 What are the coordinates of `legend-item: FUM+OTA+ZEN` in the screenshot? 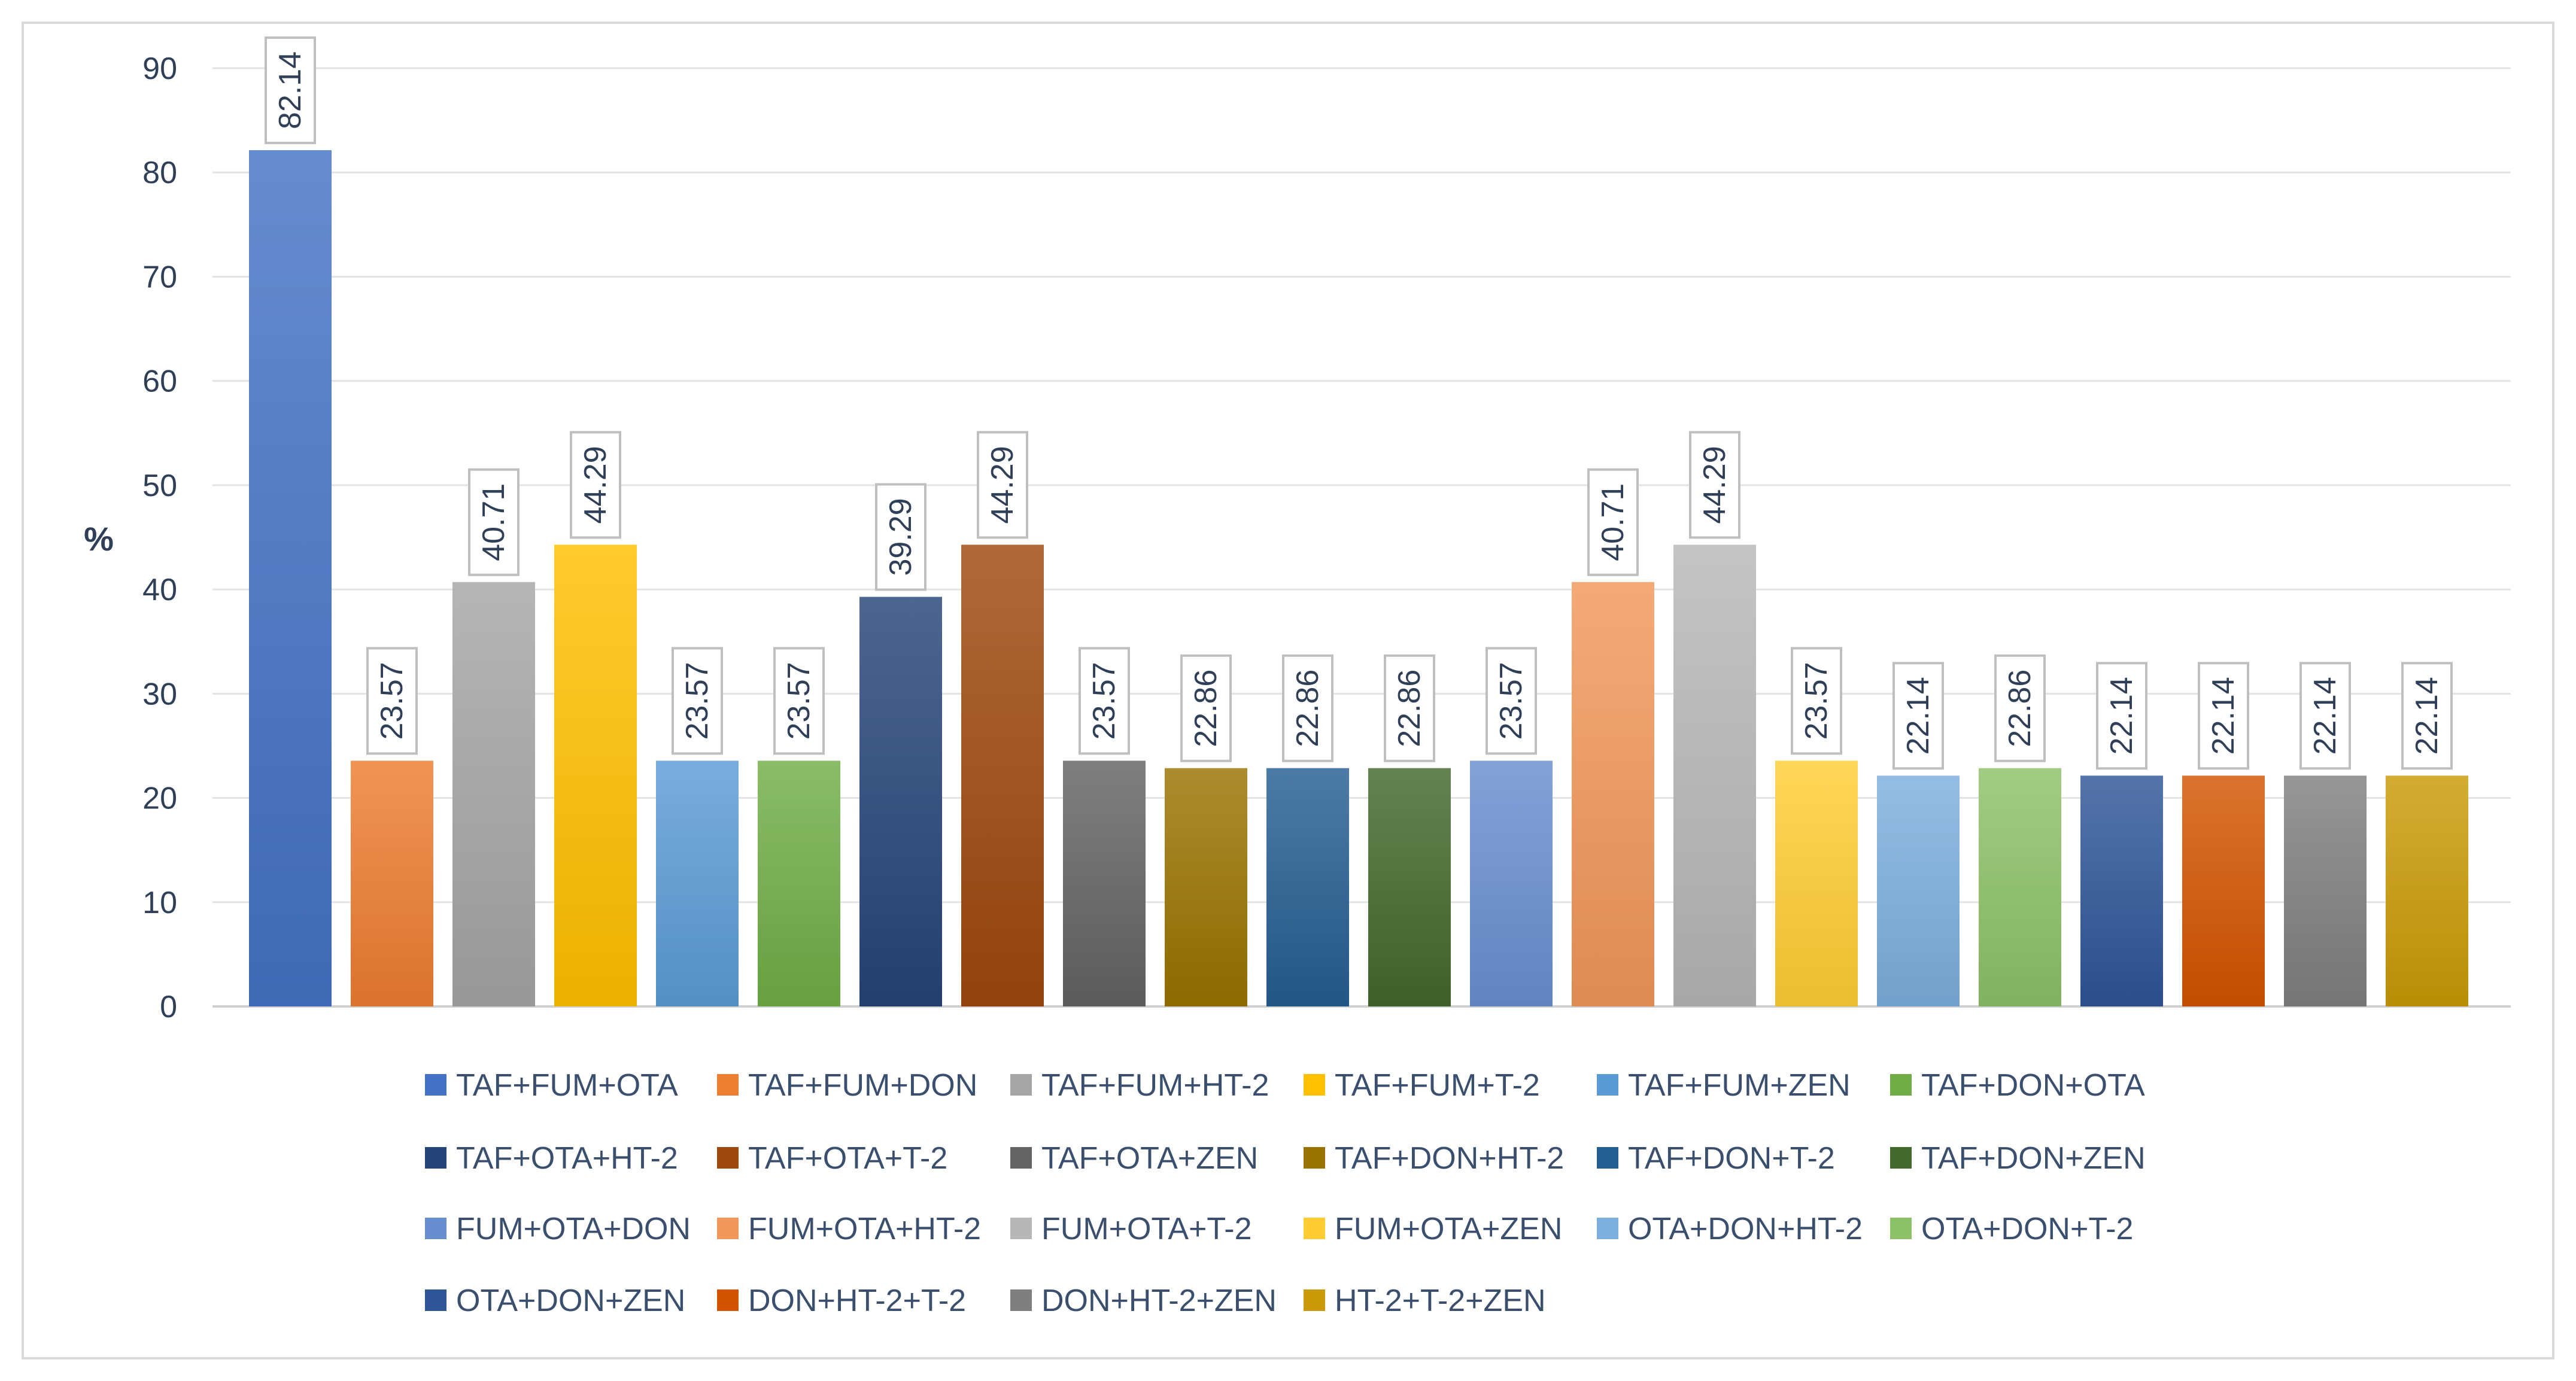 It's located at (1433, 1229).